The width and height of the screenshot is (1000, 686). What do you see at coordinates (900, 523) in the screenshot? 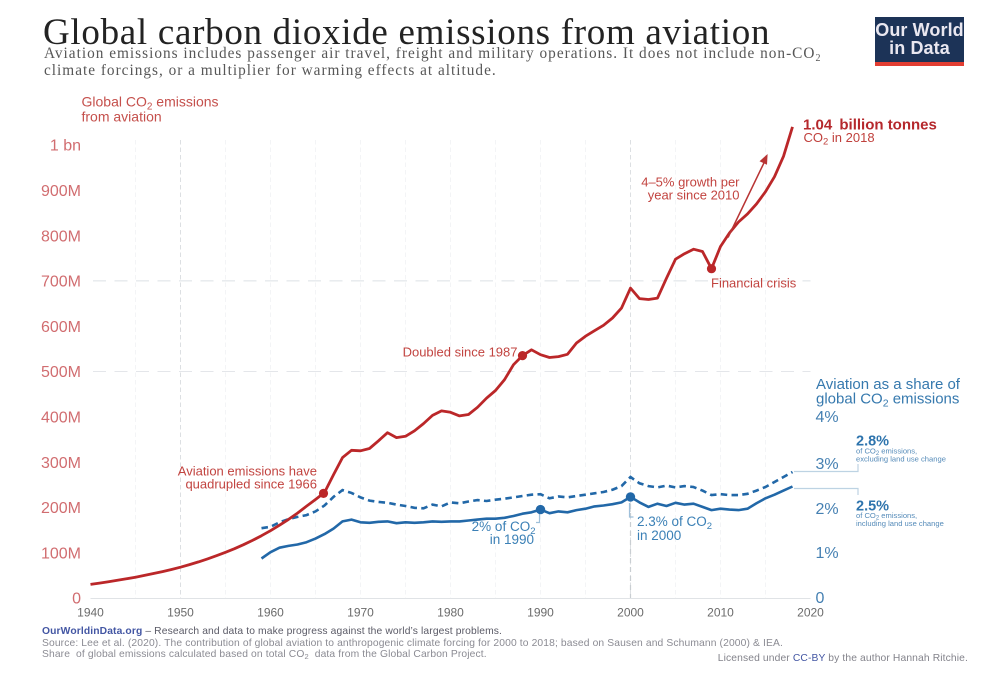
I see `svg-text: including land use change` at bounding box center [900, 523].